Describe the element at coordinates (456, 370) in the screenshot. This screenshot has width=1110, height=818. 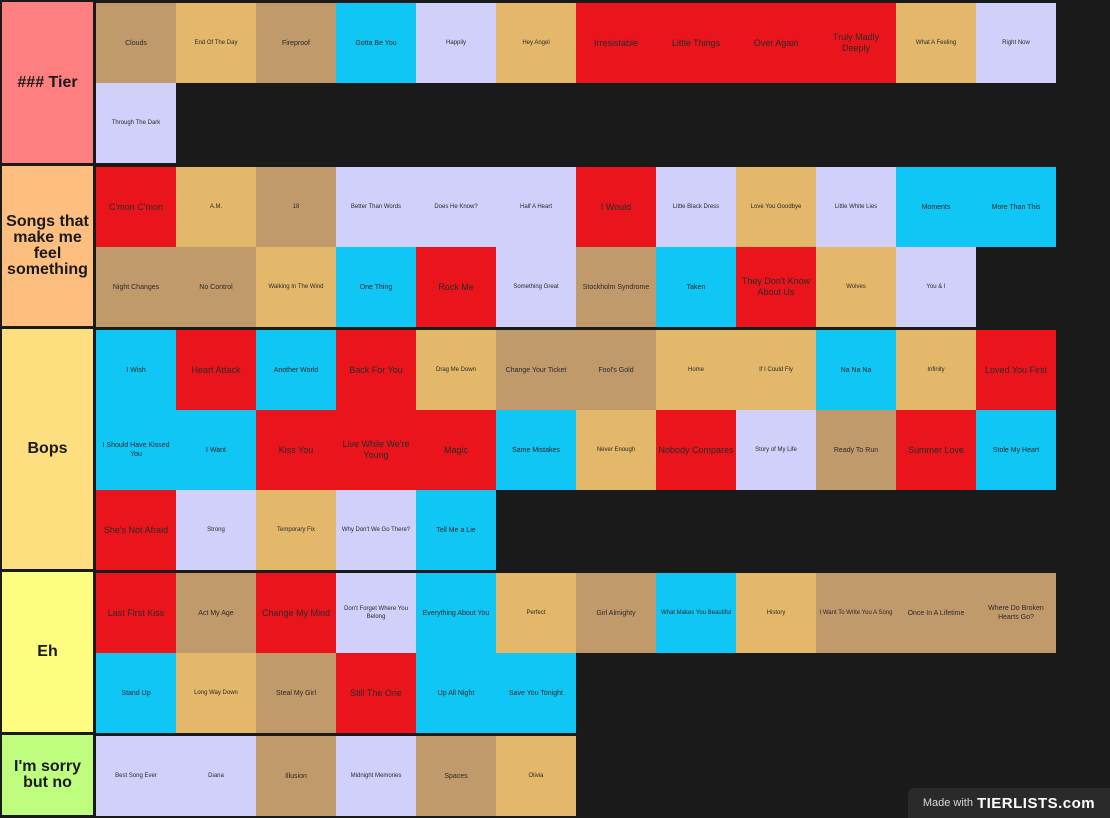
I see `song-tile: Drag Me Down` at that location.